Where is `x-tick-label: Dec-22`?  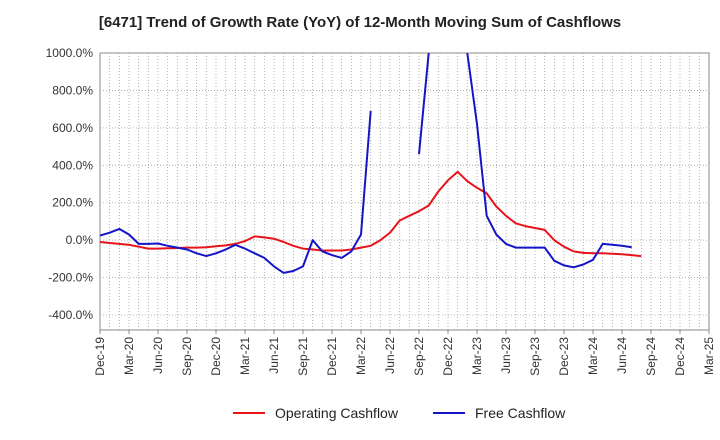 x-tick-label: Dec-22 is located at coordinates (448, 356).